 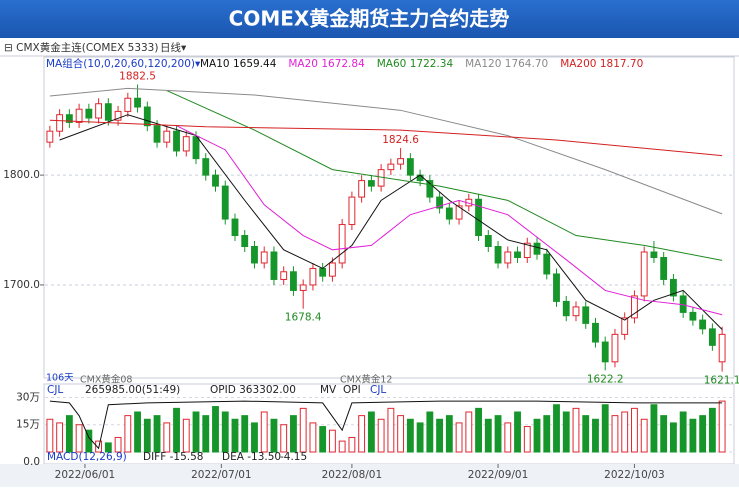 I want to click on low-annotation: 1621.1, so click(x=721, y=381).